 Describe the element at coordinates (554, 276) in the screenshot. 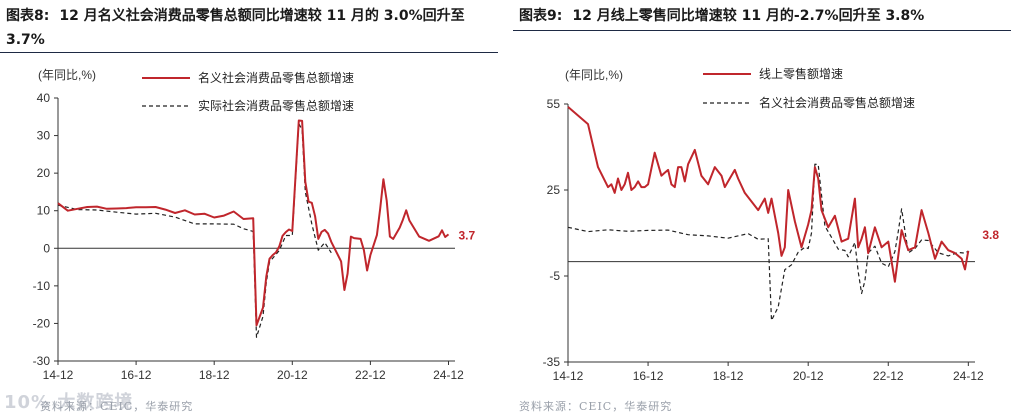

I see `y-tick-label: -5` at that location.